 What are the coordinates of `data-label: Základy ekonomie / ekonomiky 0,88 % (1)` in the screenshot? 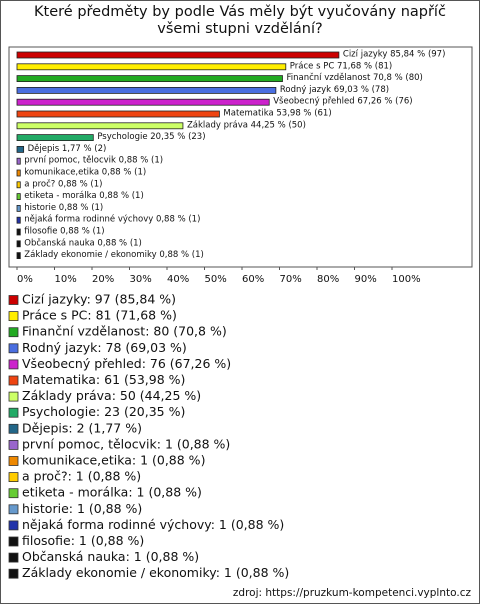 It's located at (114, 255).